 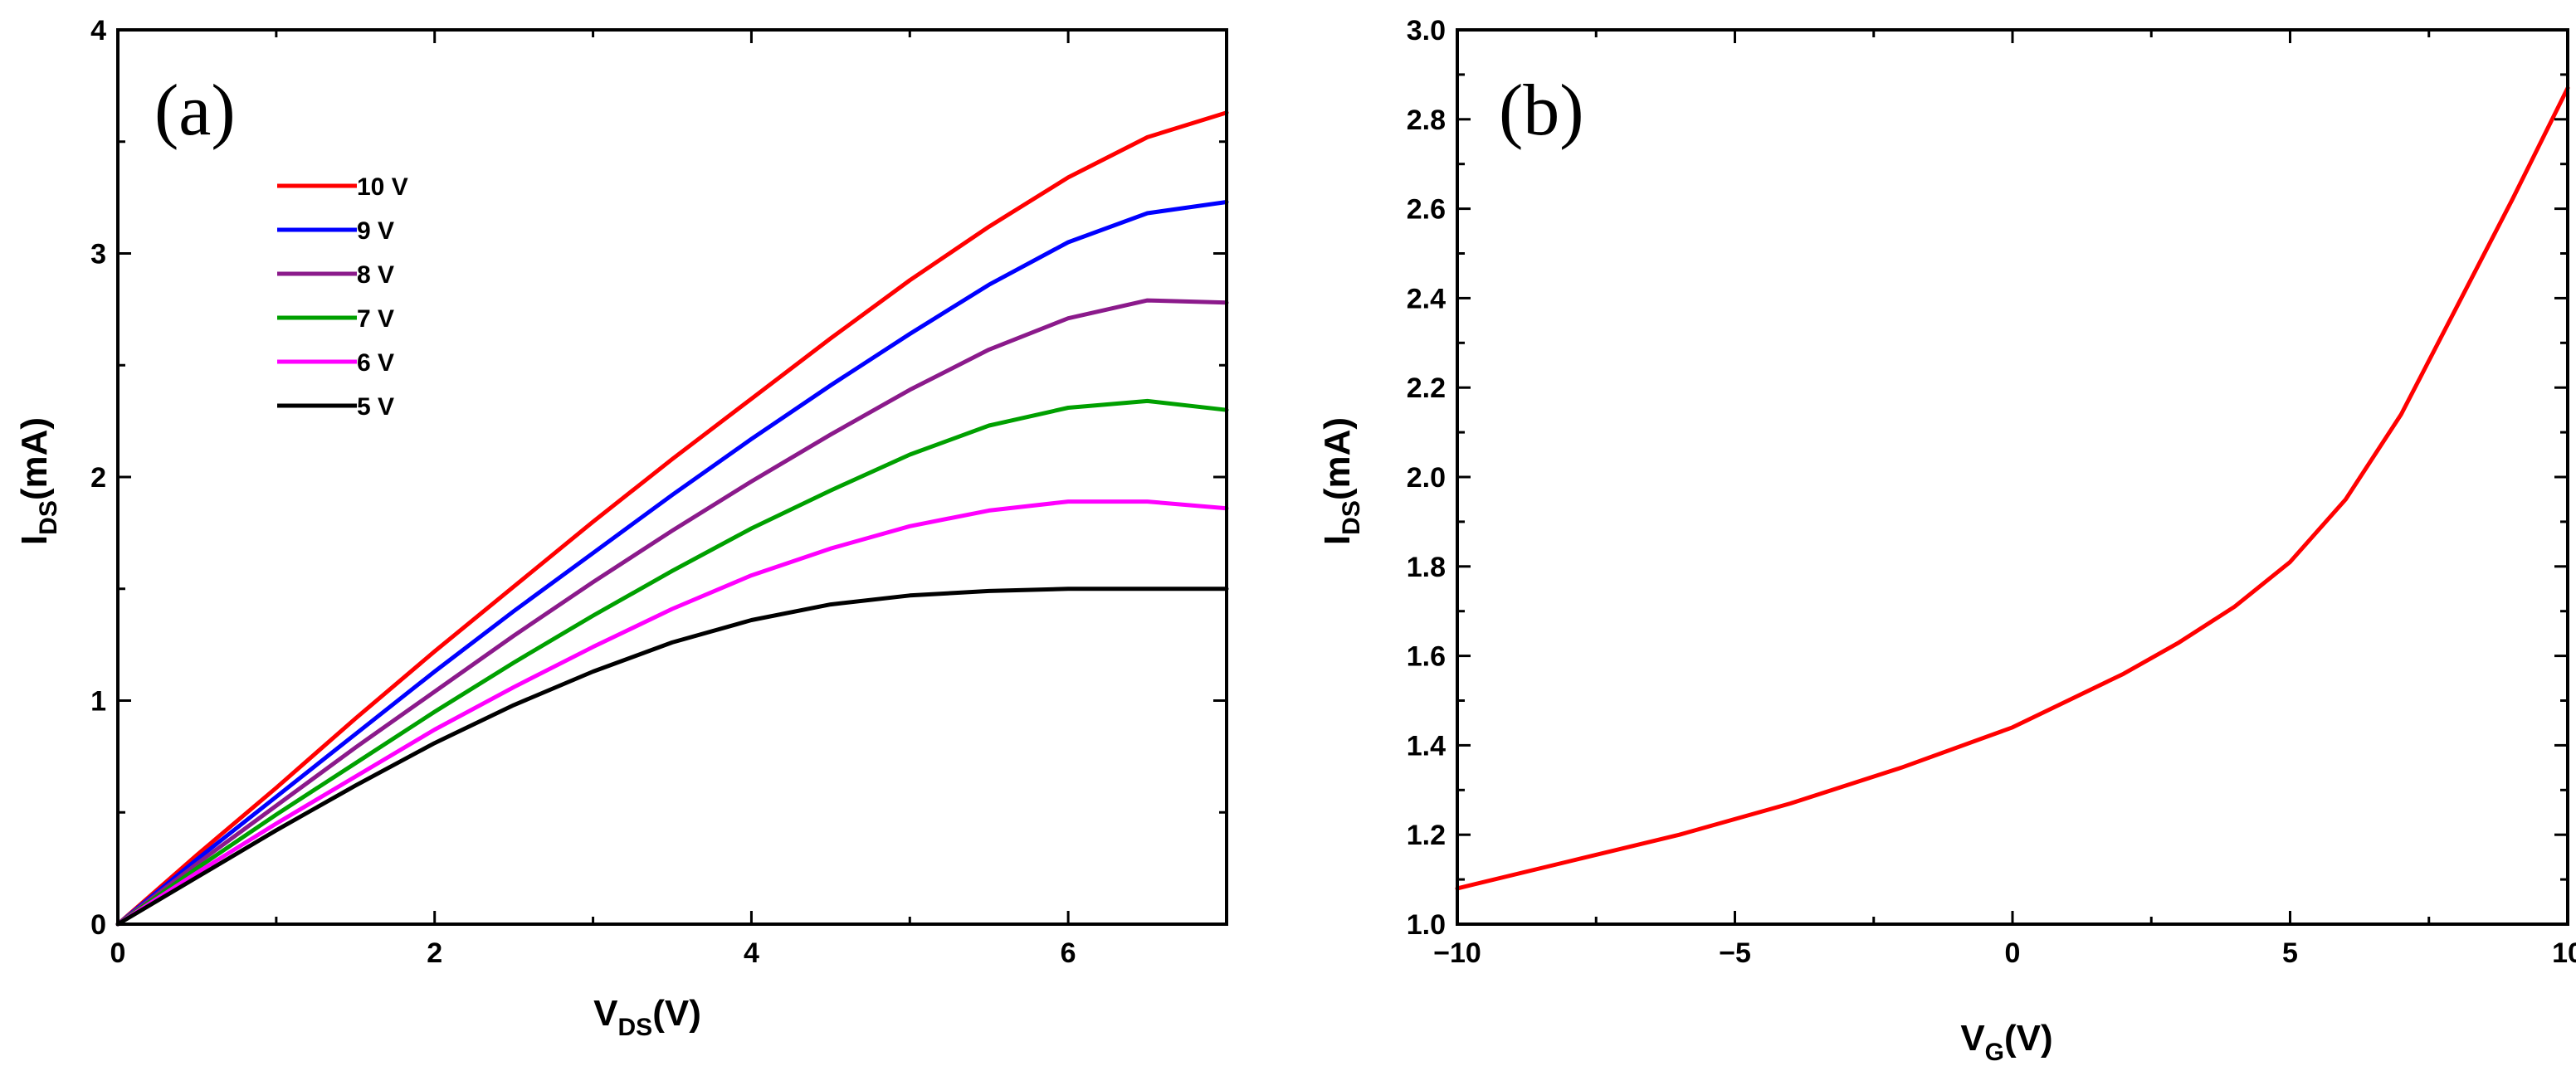 What do you see at coordinates (1542, 111) in the screenshot?
I see `panel-label: (b)` at bounding box center [1542, 111].